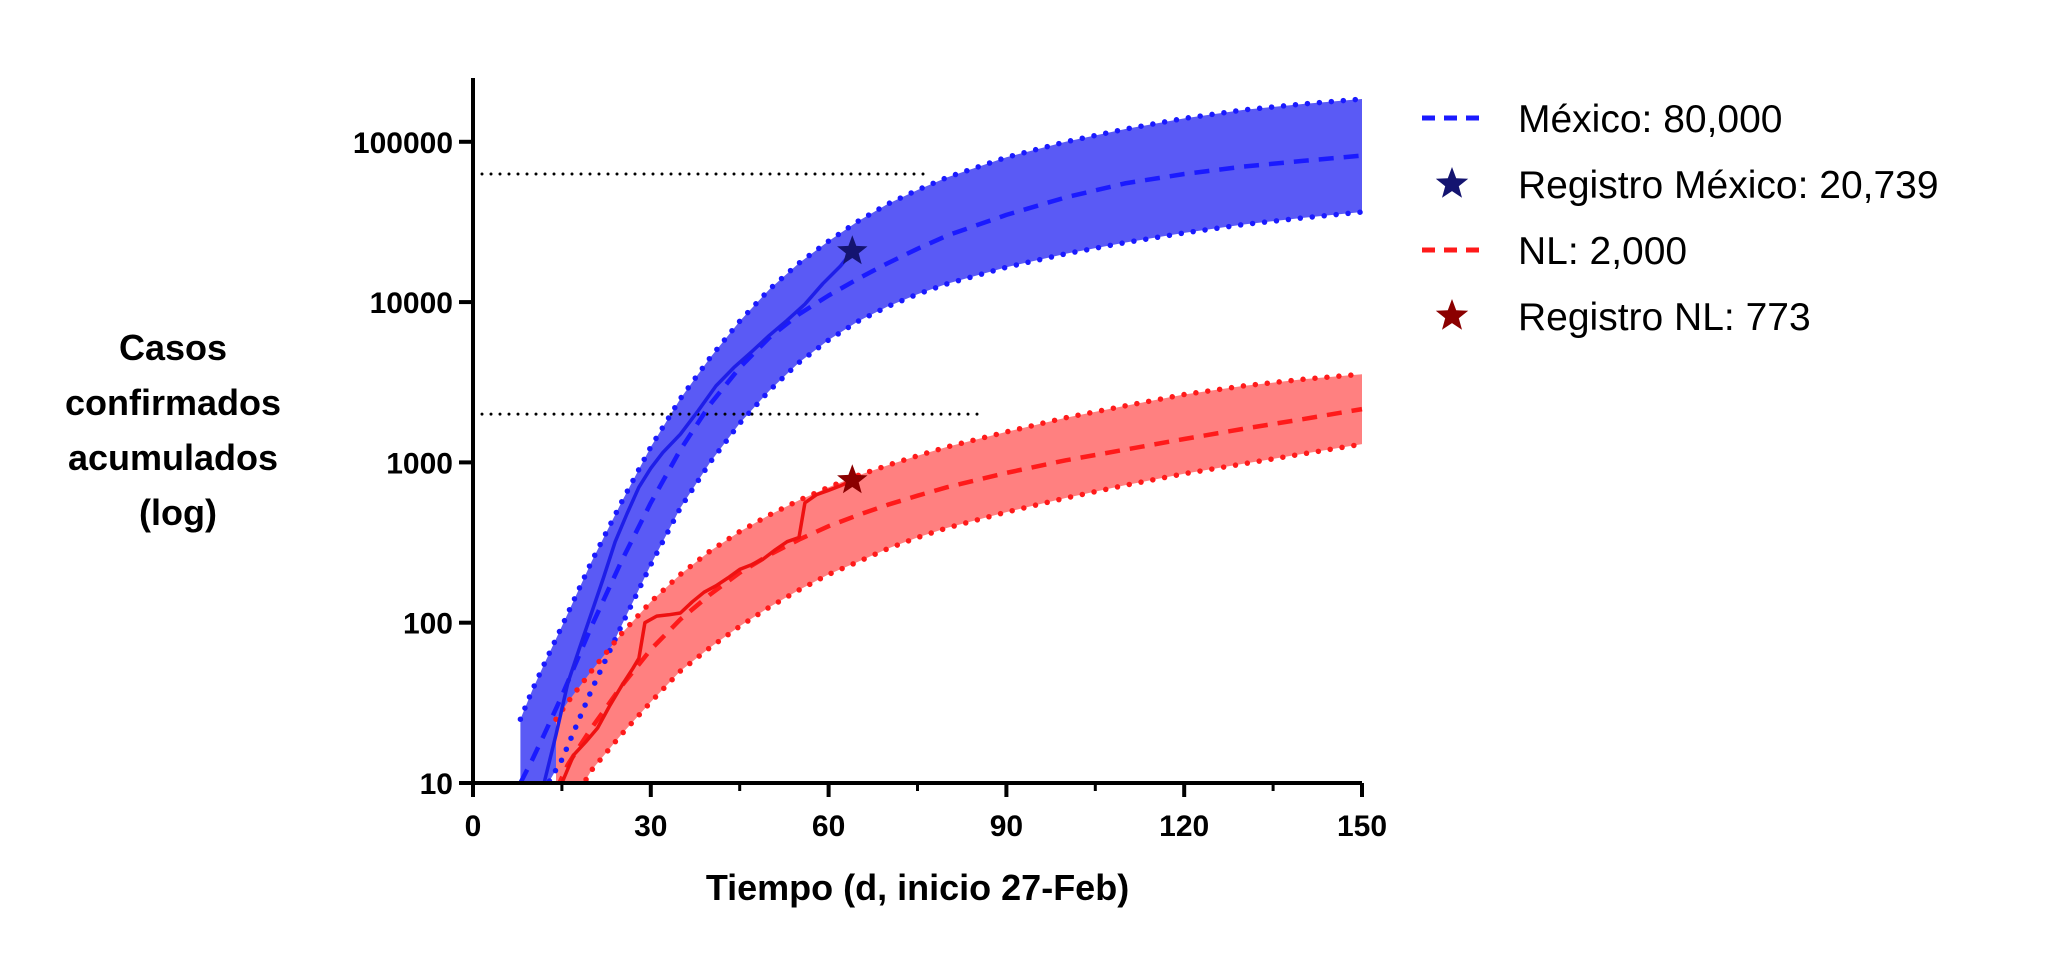  I want to click on x-tick-label-3: 90, so click(1006, 826).